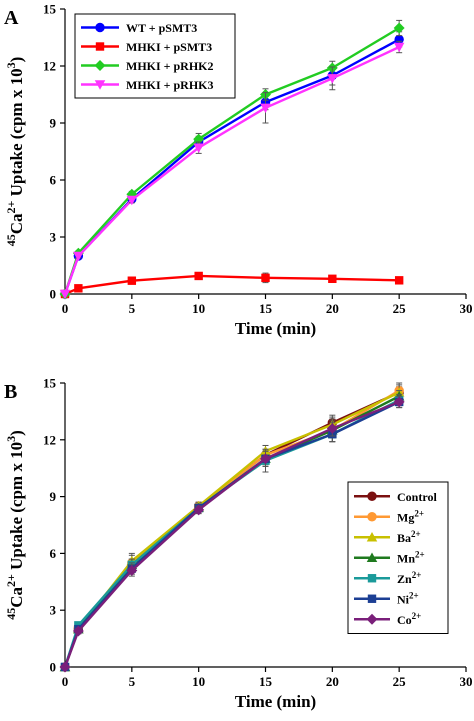  Describe the element at coordinates (417, 497) in the screenshot. I see `legend-label: Control` at that location.